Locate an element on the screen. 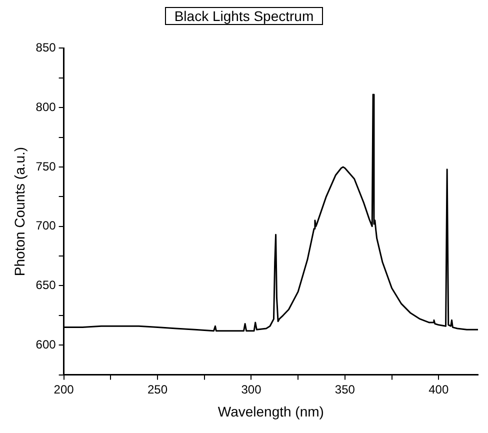  chart-title: Black Lights Spectrum is located at coordinates (244, 16).